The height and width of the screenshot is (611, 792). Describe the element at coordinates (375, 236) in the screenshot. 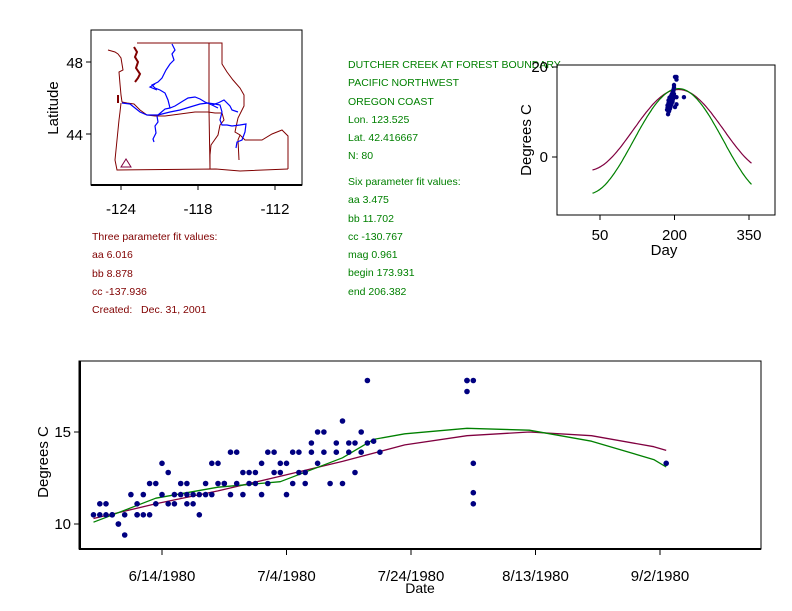

I see `six-param-cc: cc -130.767` at that location.